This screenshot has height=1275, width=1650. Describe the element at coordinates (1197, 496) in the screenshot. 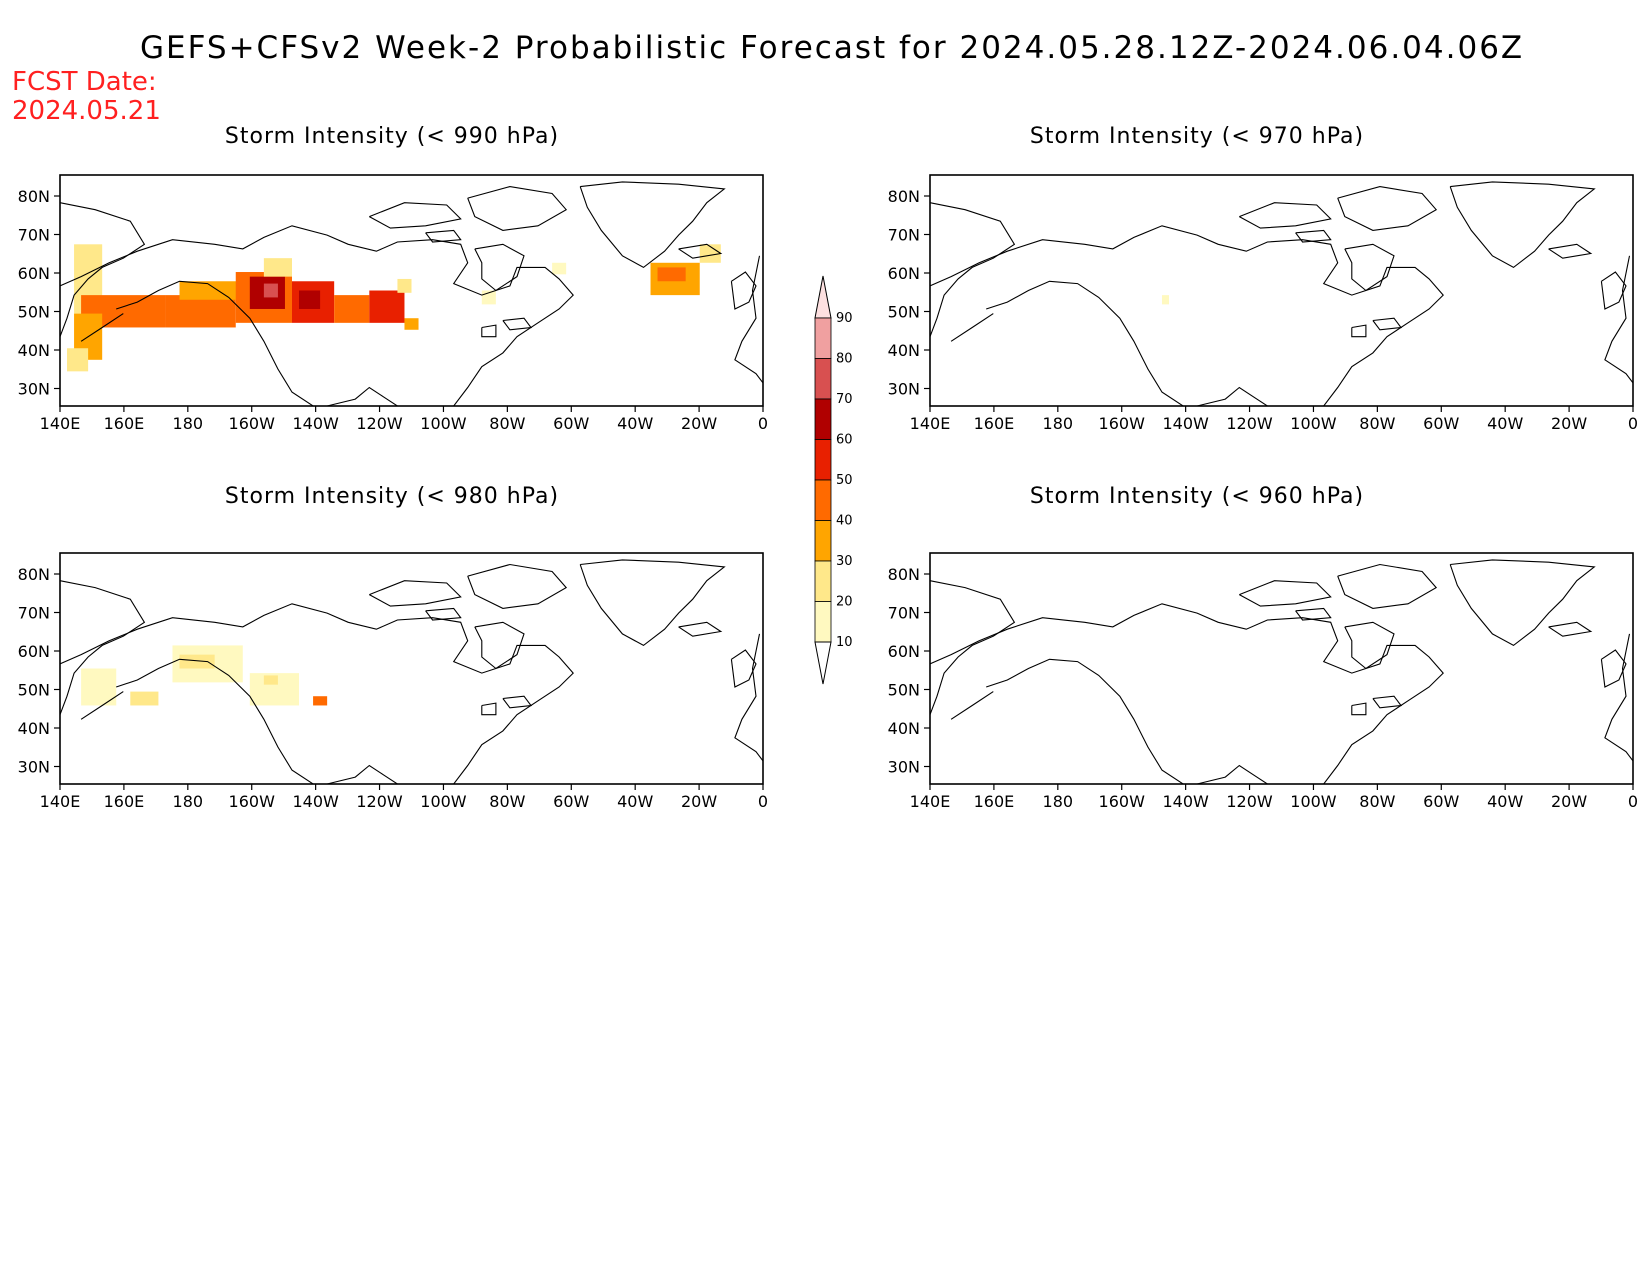

I see `panel-title-960: Storm Intensity (< 960 hPa)` at that location.